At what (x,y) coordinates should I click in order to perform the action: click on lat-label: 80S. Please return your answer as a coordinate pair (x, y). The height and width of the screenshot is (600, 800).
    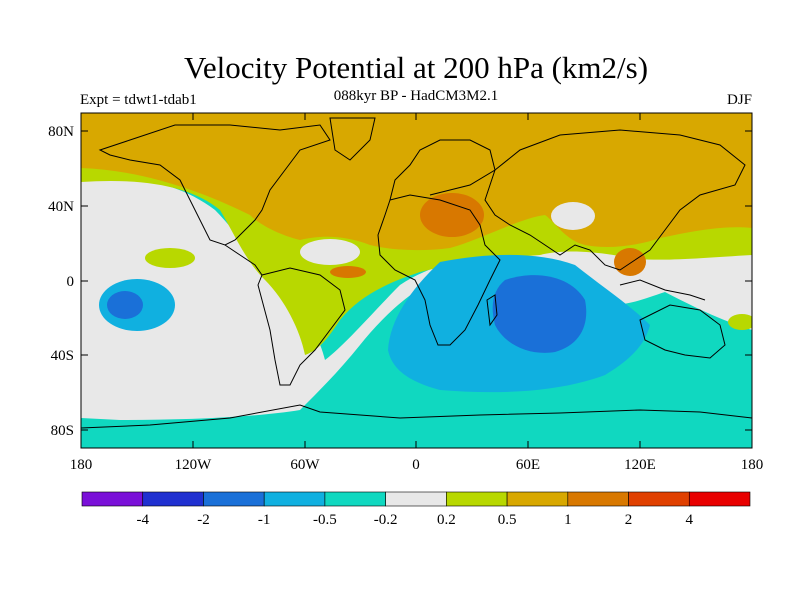
    Looking at the image, I should click on (62, 431).